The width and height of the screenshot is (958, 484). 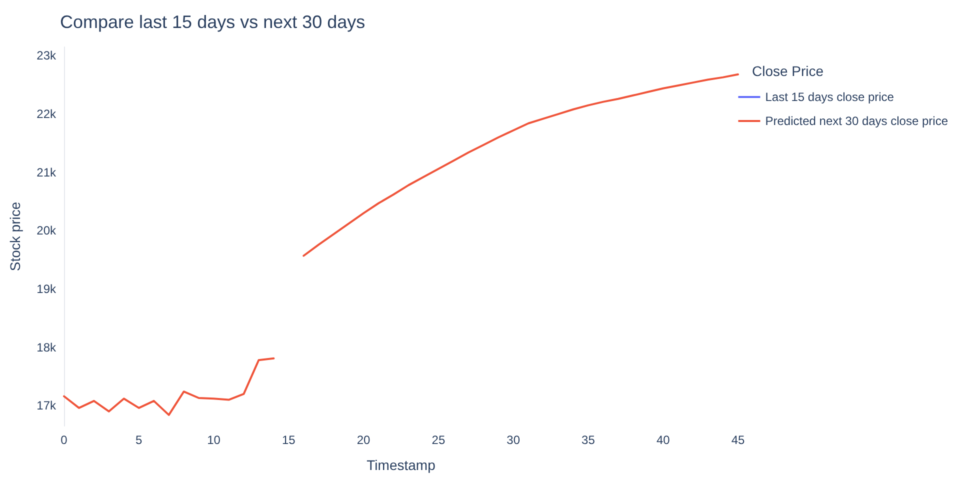 I want to click on x-axis-title: Timestamp, so click(x=401, y=465).